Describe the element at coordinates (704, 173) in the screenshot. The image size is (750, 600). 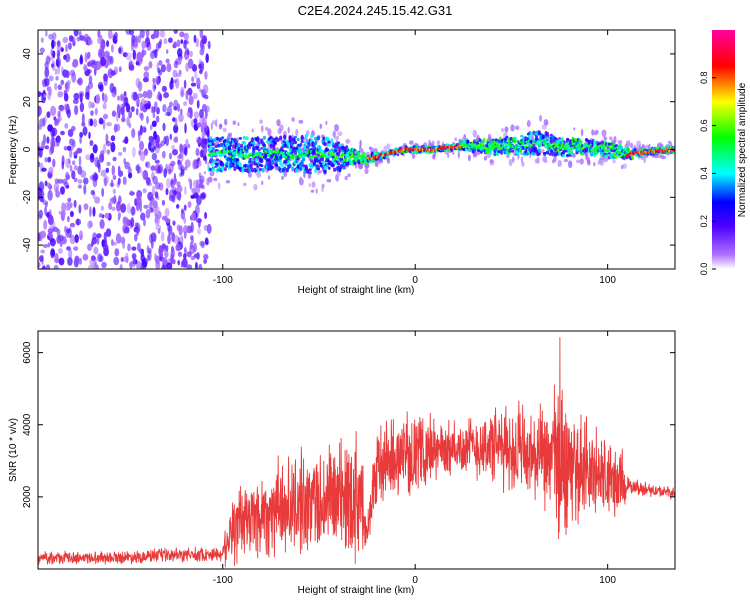
I see `colorbar-tick-label: 0.4` at that location.